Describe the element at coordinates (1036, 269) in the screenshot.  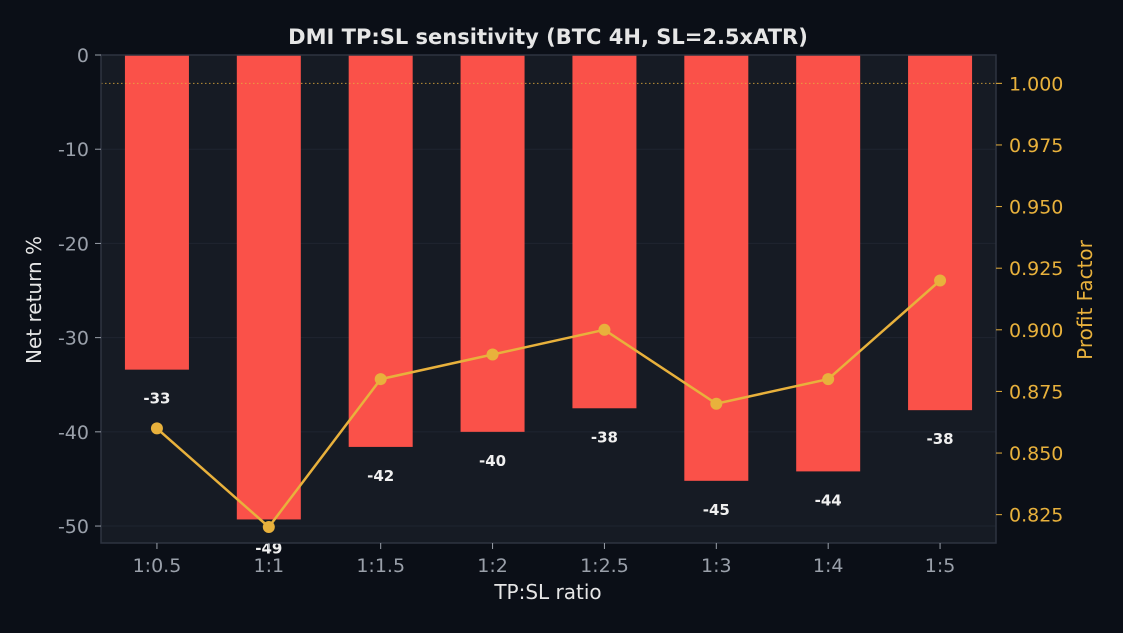
I see `y2-tick-label: 0.925` at that location.